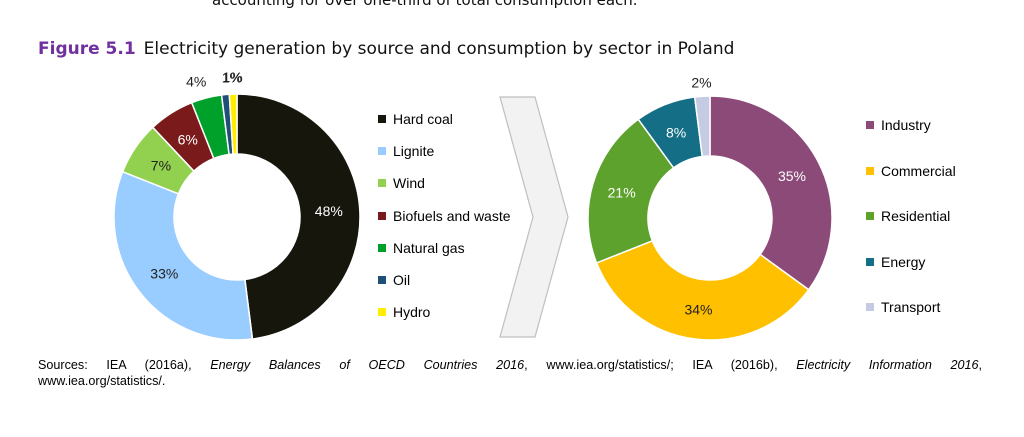 Image resolution: width=1024 pixels, height=437 pixels. I want to click on legend-item-natural-gas: Natural gas, so click(421, 248).